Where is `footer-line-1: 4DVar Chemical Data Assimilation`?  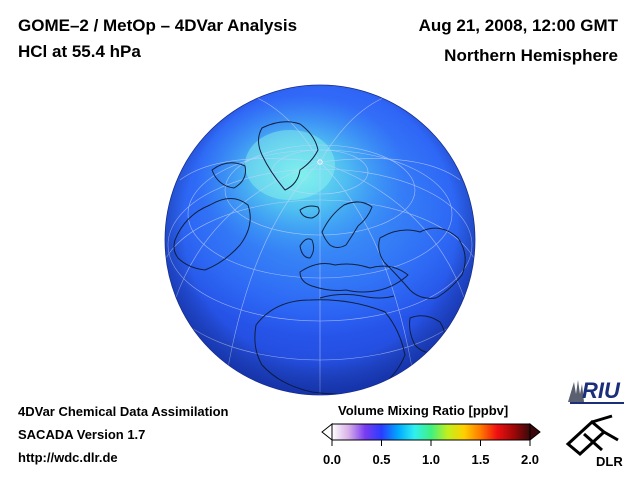
footer-line-1: 4DVar Chemical Data Assimilation is located at coordinates (123, 411).